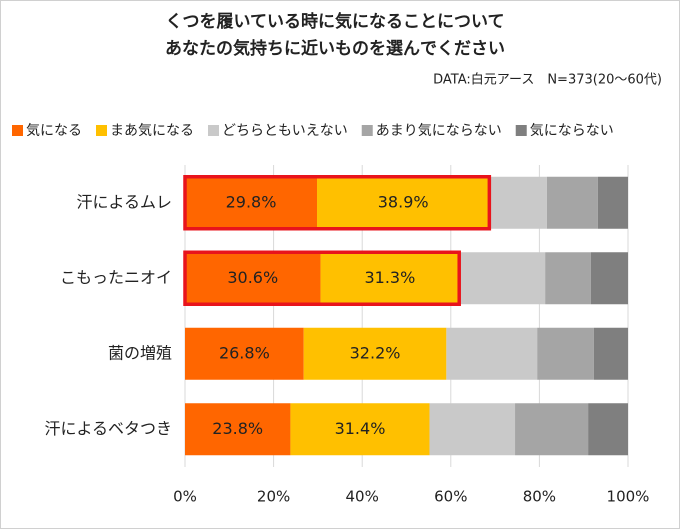 The width and height of the screenshot is (680, 529). Describe the element at coordinates (628, 497) in the screenshot. I see `x-tick-label: 100%` at that location.